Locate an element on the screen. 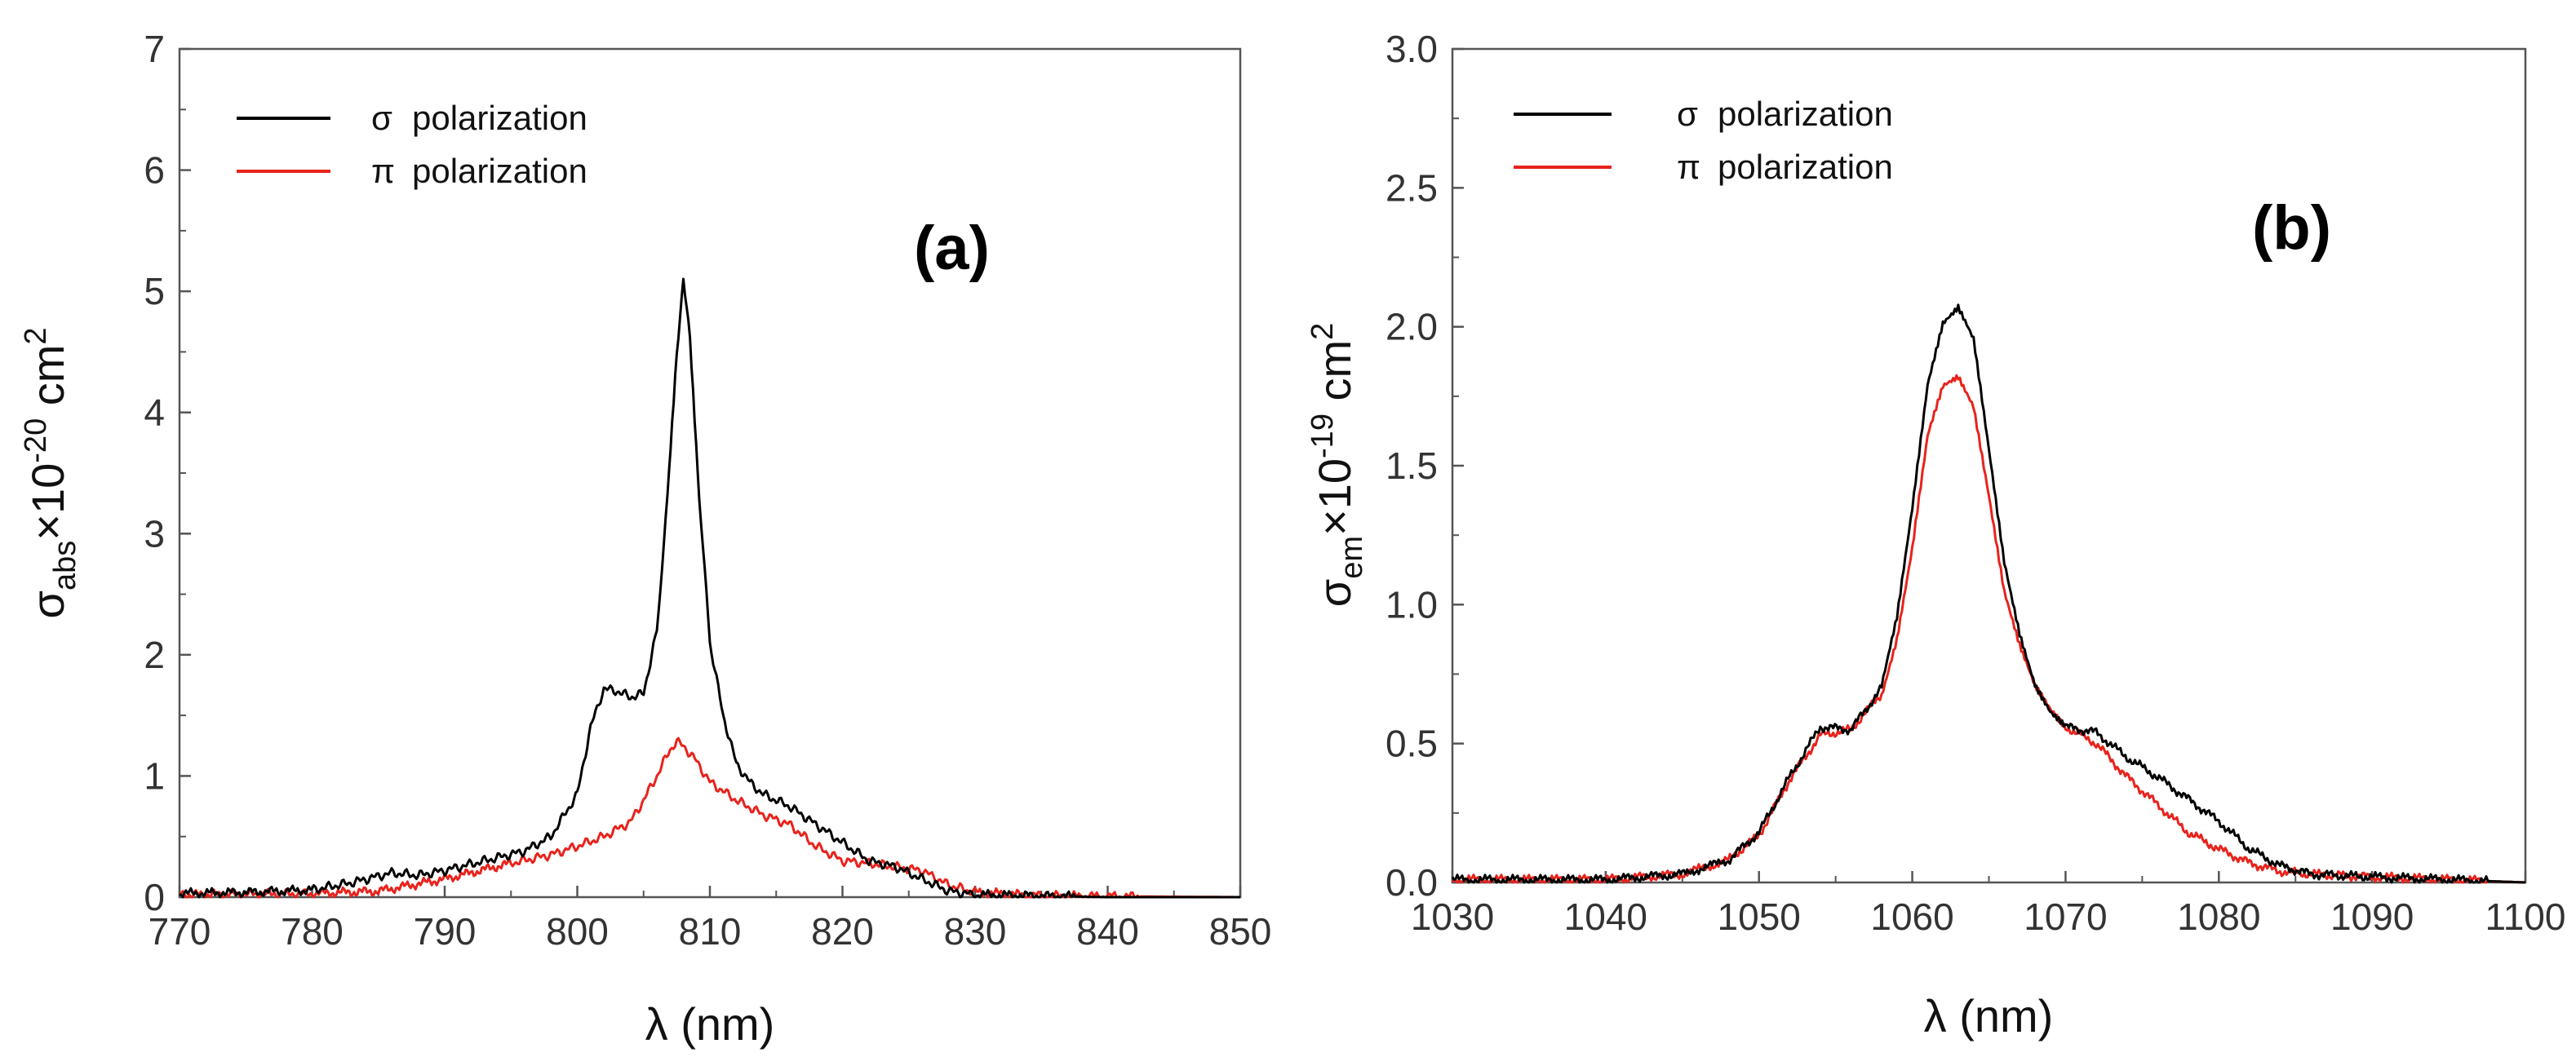 The height and width of the screenshot is (1057, 2576). chart-a-legend-symbol-pi: π is located at coordinates (383, 171).